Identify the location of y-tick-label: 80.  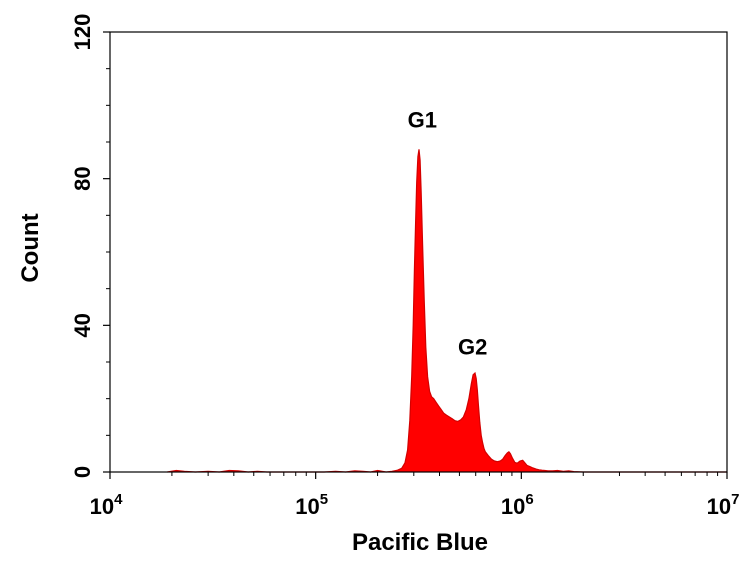
(82, 178).